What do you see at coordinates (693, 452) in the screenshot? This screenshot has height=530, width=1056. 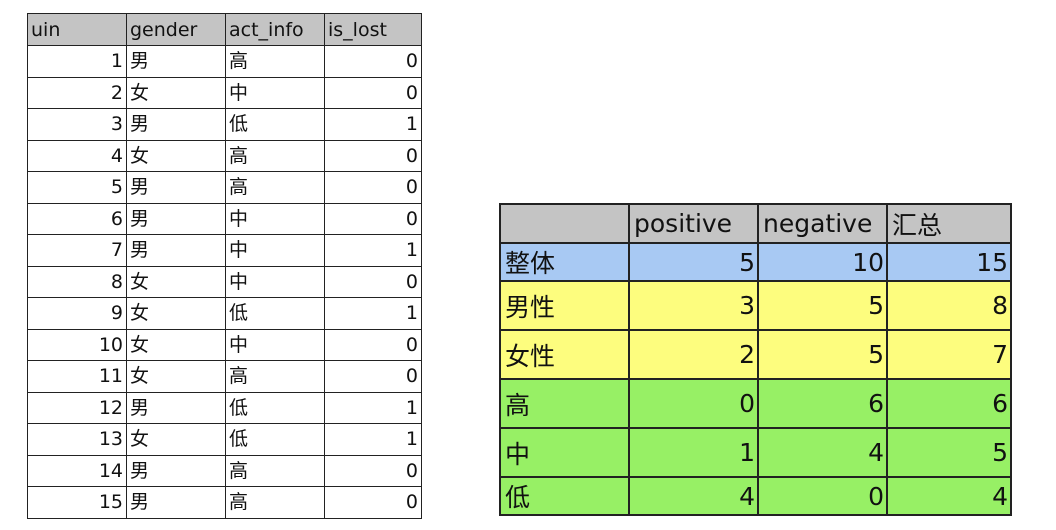 I see `summary-cell: 1` at bounding box center [693, 452].